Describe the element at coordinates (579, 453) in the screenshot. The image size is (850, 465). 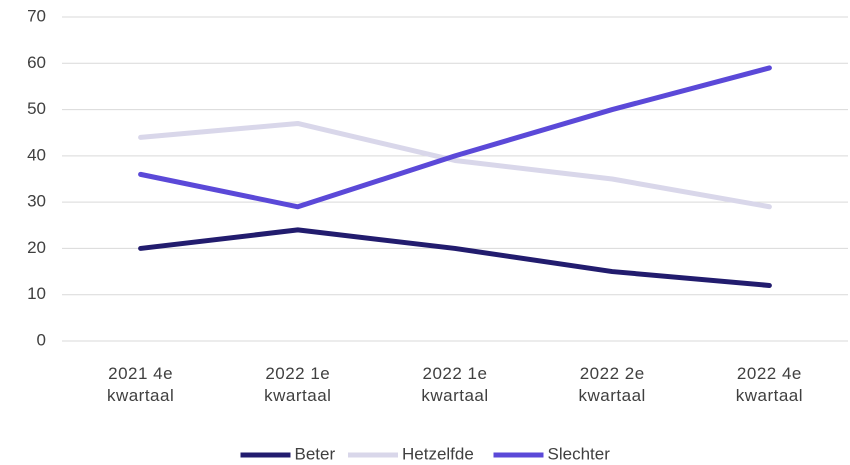
I see `legend-label: Slechter` at that location.